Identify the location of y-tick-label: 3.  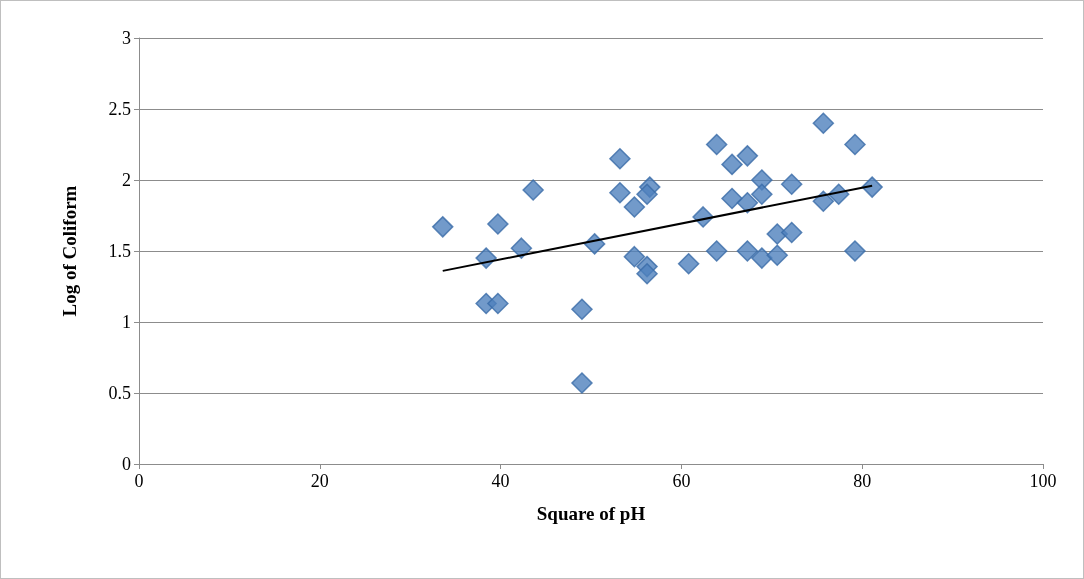
(126, 38).